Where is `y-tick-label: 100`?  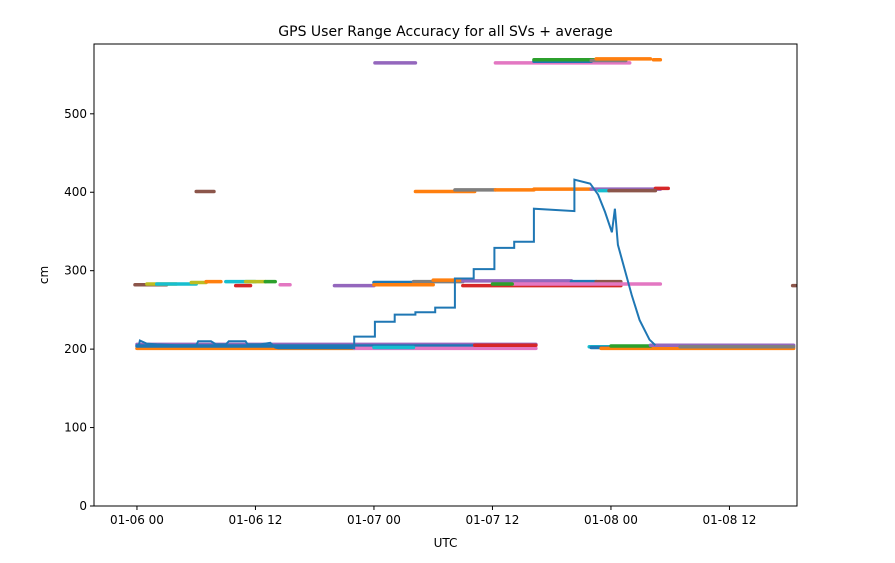
y-tick-label: 100 is located at coordinates (75, 428).